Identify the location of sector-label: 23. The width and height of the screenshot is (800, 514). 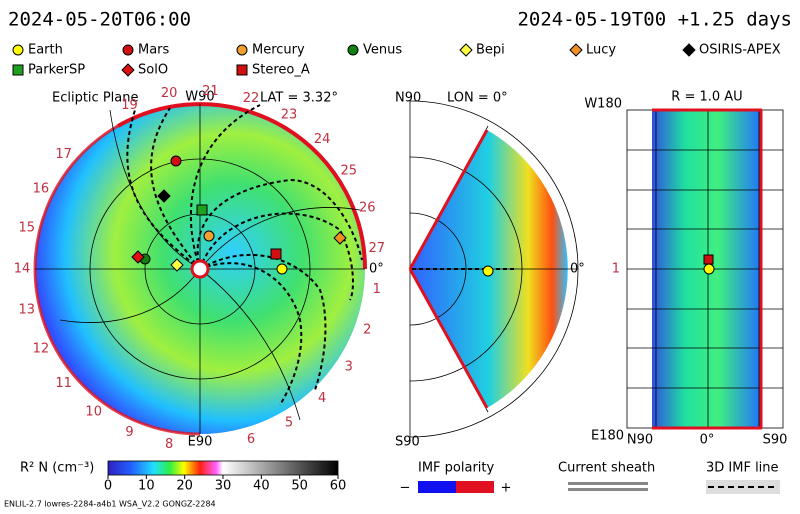
(289, 114).